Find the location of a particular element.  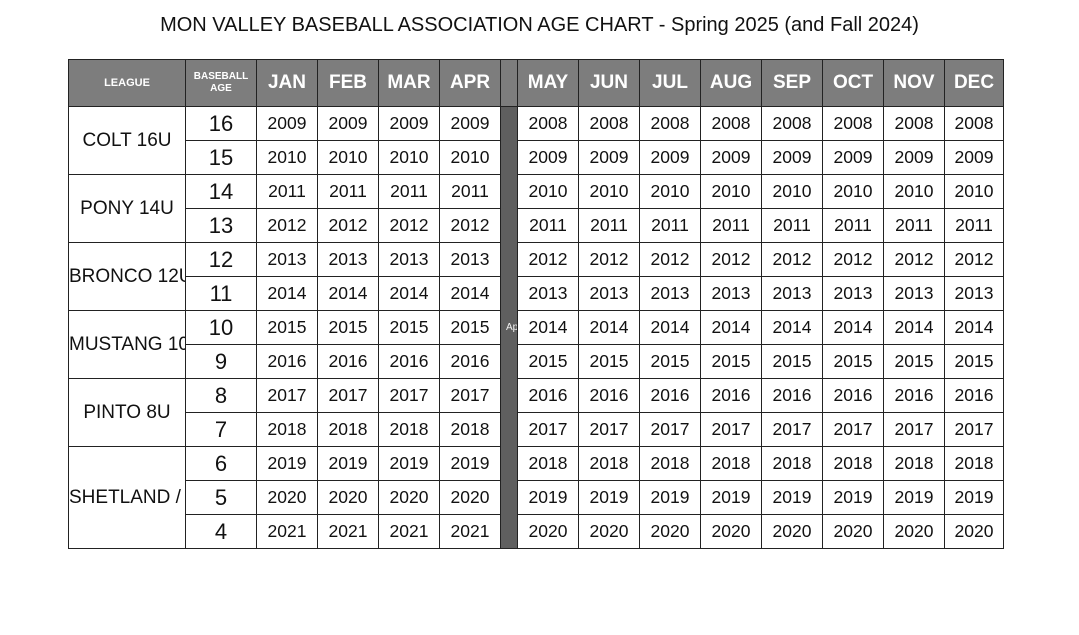

cutoff-divider: April 30th Cutoff is located at coordinates (509, 327).